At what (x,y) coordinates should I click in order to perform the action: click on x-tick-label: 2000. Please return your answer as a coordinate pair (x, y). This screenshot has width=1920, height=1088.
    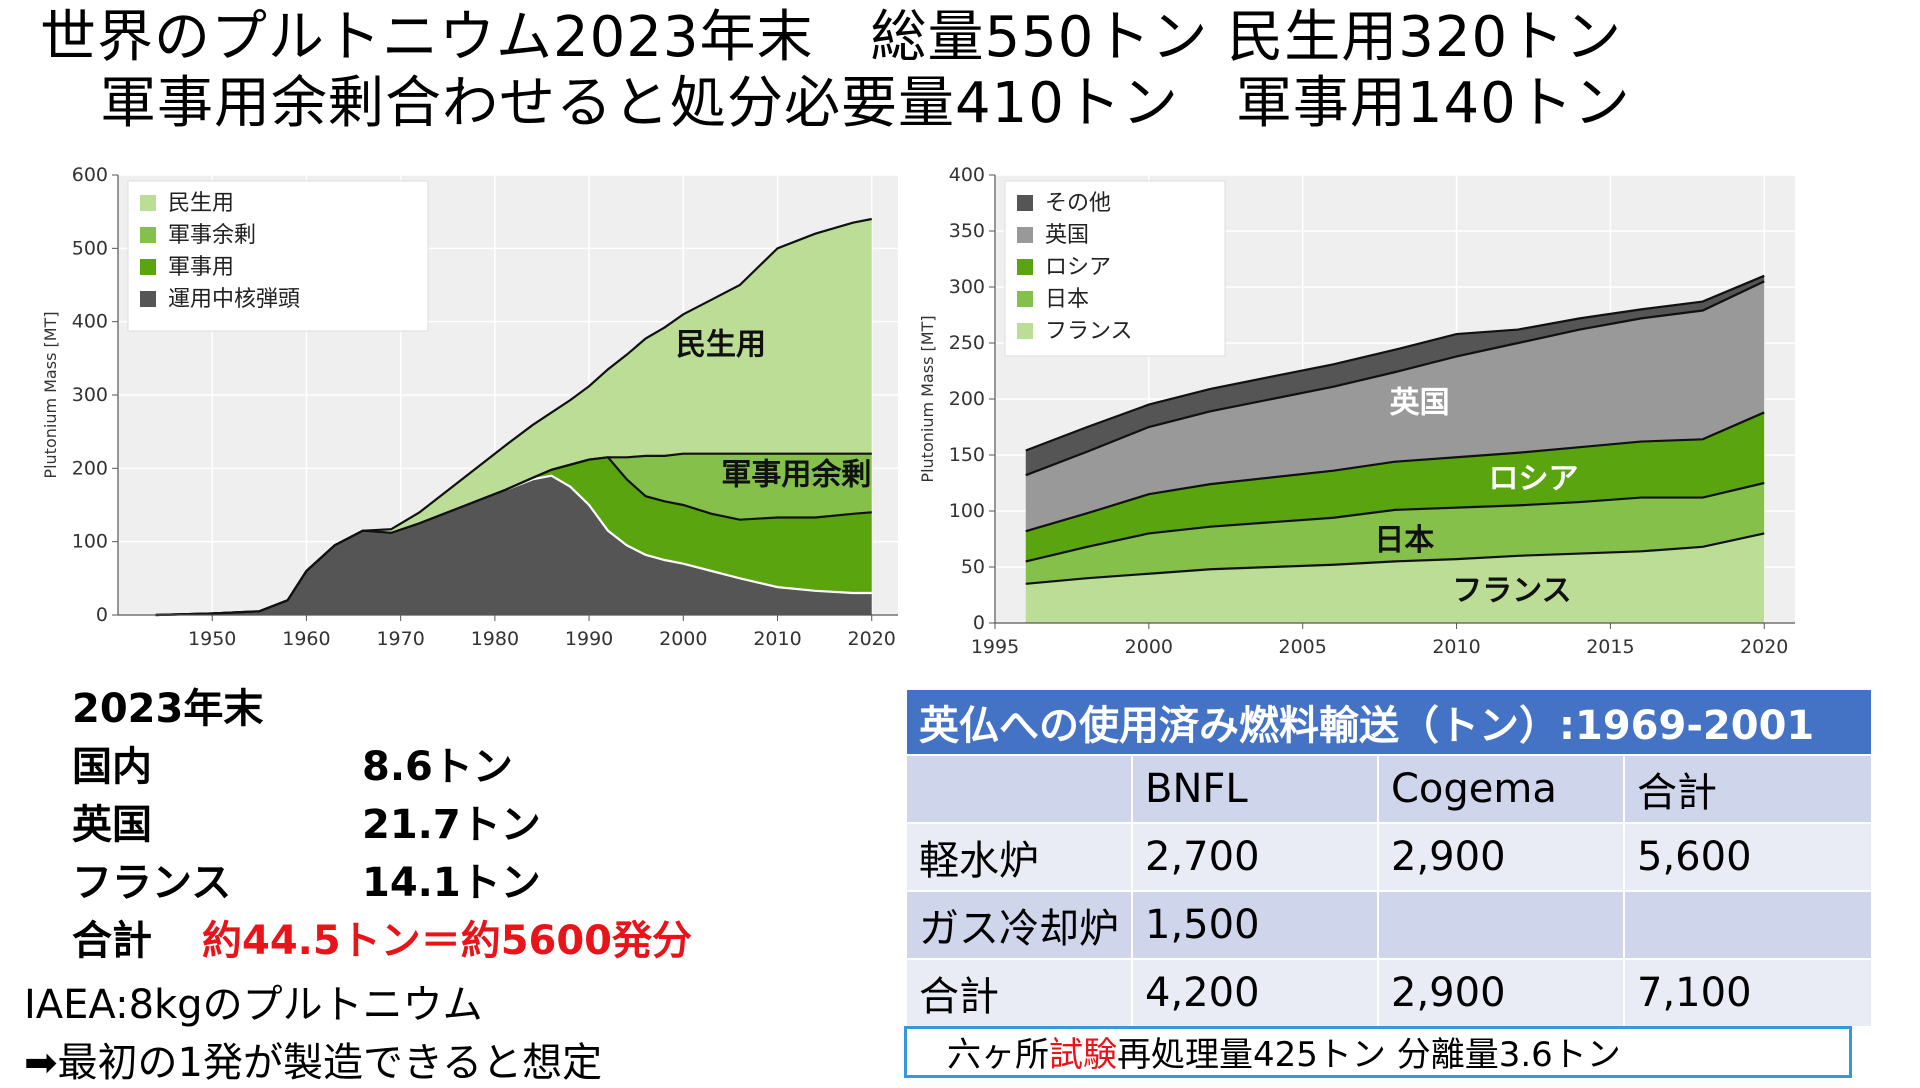
    Looking at the image, I should click on (1149, 647).